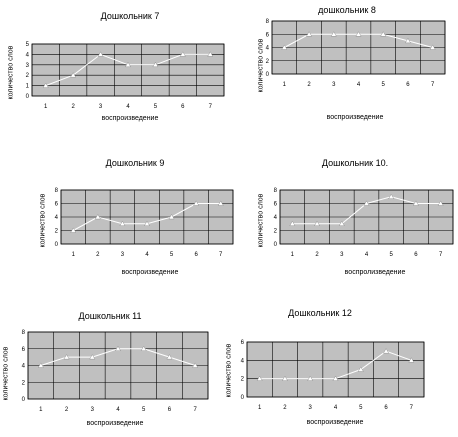  What do you see at coordinates (28, 45) in the screenshot?
I see `y-tick-label: 5` at bounding box center [28, 45].